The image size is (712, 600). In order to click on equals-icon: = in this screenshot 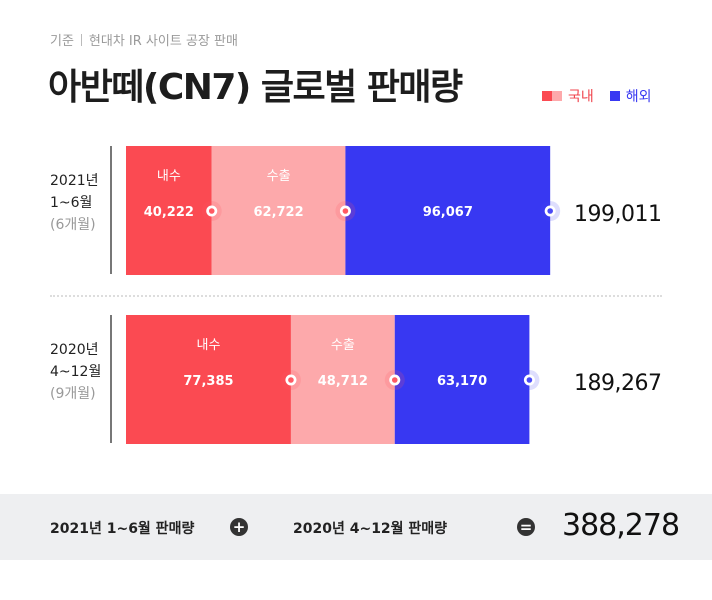, I will do `click(526, 527)`.